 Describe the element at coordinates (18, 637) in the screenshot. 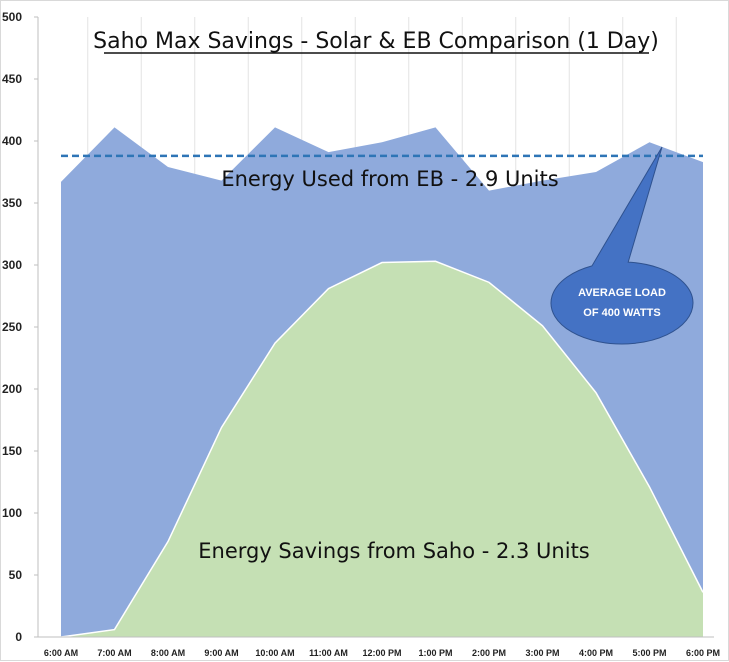

I see `y-tick-label: 0` at that location.